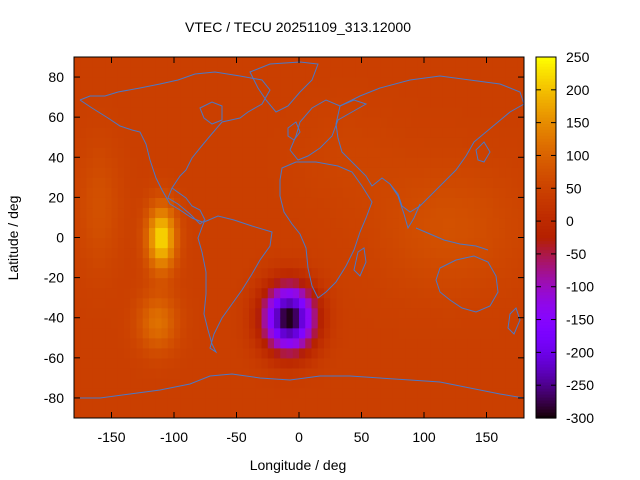  Describe the element at coordinates (141, 161) in the screenshot. I see `coastline-north-america-west` at that location.